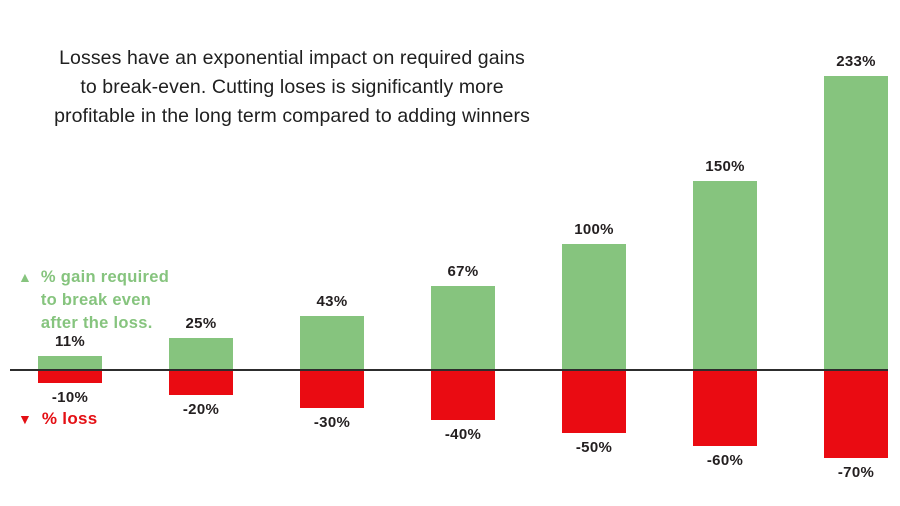 The height and width of the screenshot is (506, 900). I want to click on loss-value-label: -10%, so click(70, 397).